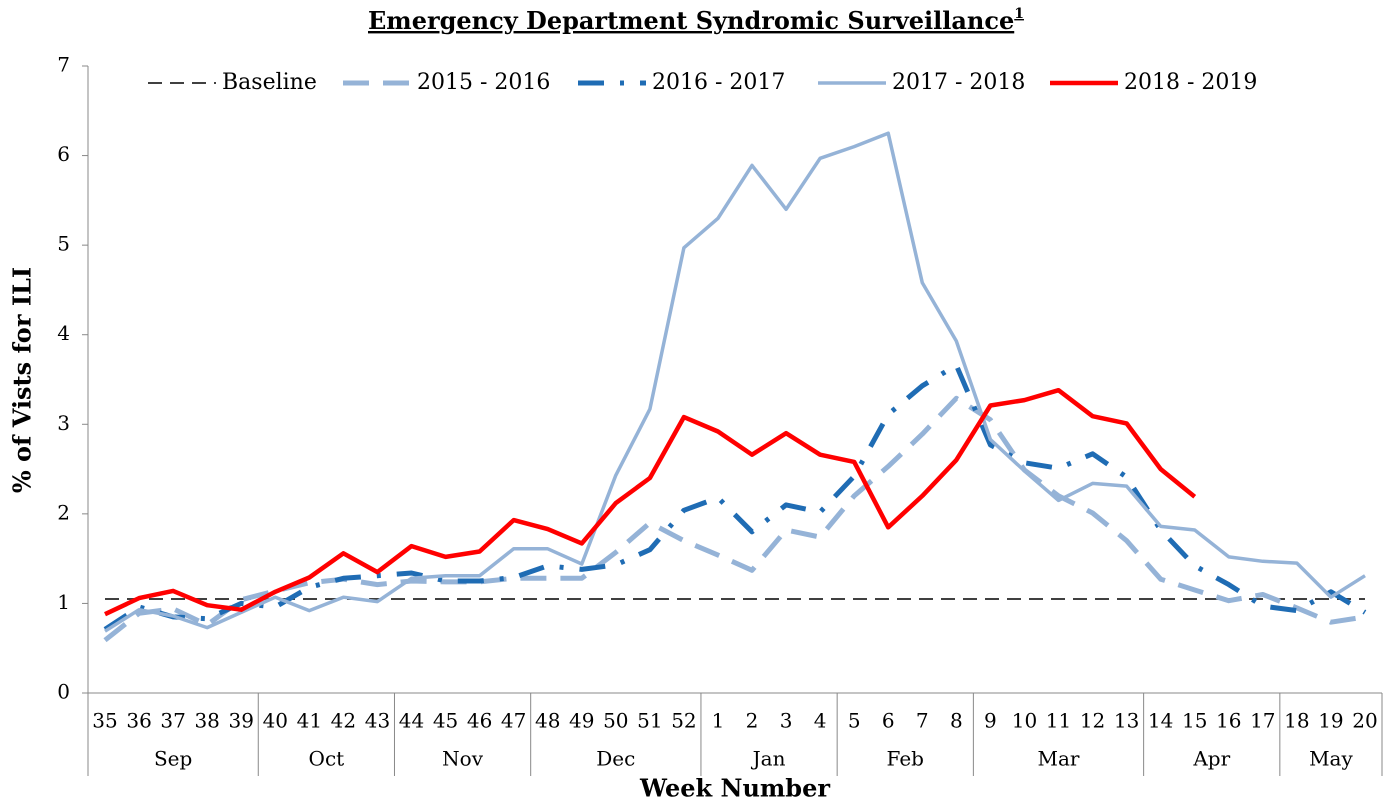 This screenshot has width=1397, height=804. I want to click on y-axis-title: % of Vists for ILI, so click(22, 380).